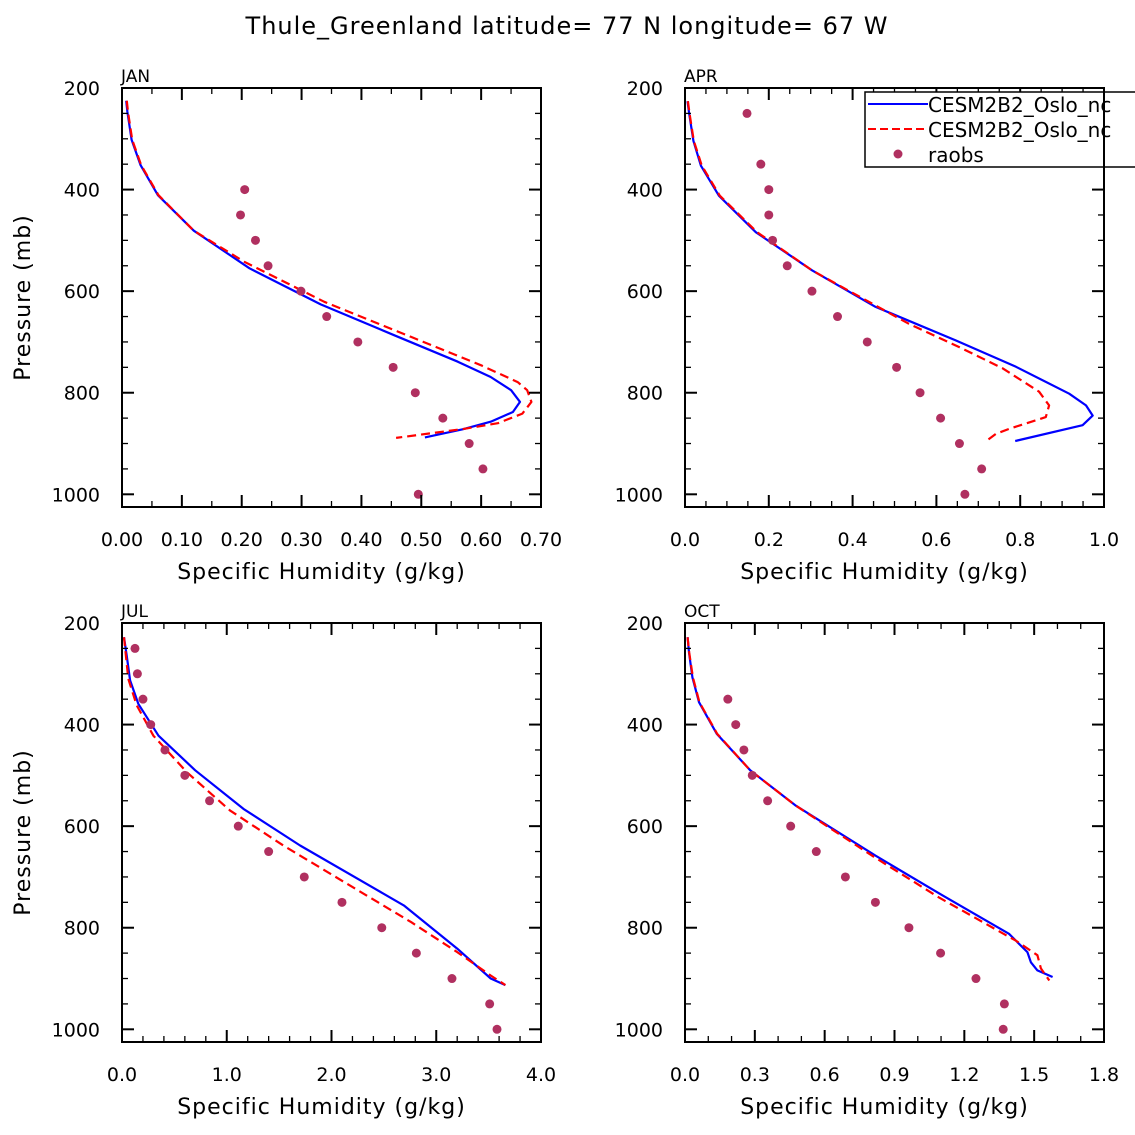 The image size is (1135, 1135). Describe the element at coordinates (481, 540) in the screenshot. I see `x-tick-label: 0.60` at that location.